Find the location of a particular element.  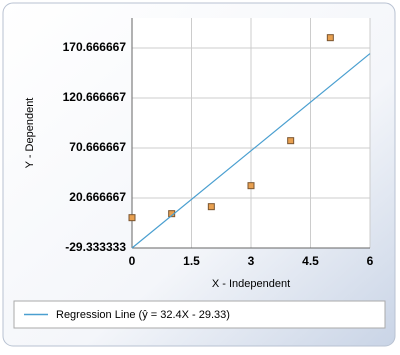

y-tick-label: 20.666667 is located at coordinates (97, 197).